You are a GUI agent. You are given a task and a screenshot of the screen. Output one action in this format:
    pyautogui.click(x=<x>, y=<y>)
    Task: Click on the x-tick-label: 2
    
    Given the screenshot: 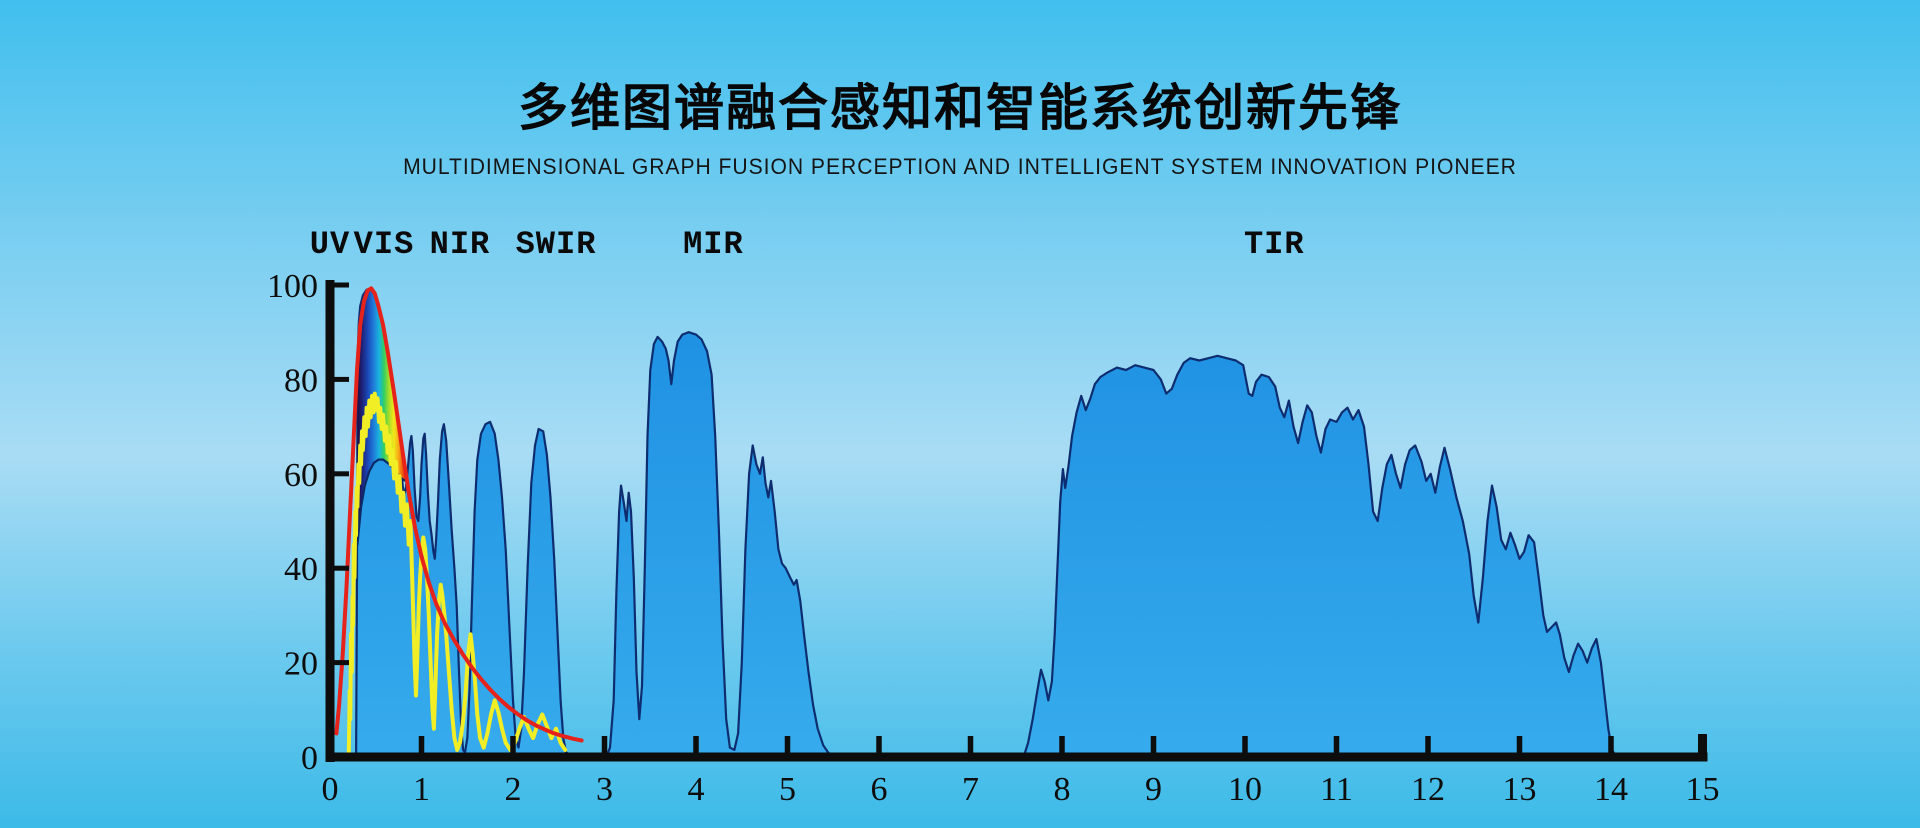 What is the action you would take?
    pyautogui.click(x=513, y=789)
    